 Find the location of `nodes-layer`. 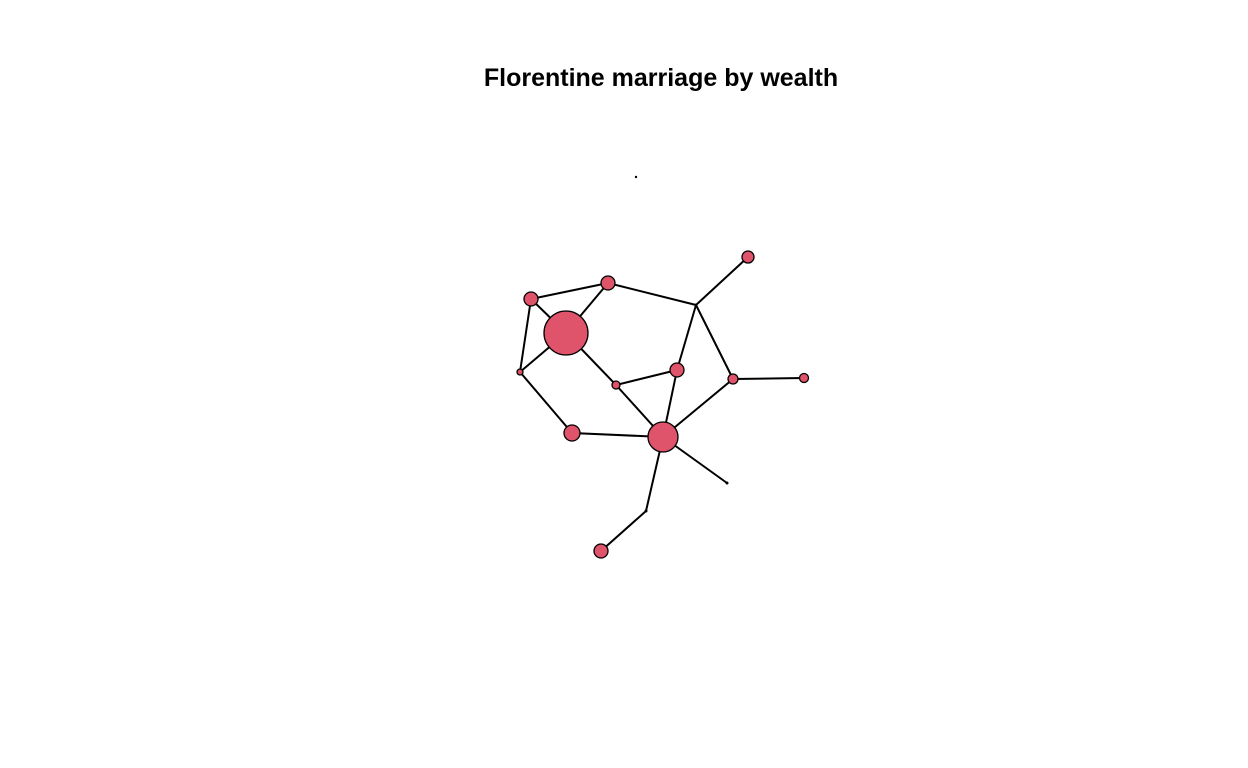

nodes-layer is located at coordinates (663, 367).